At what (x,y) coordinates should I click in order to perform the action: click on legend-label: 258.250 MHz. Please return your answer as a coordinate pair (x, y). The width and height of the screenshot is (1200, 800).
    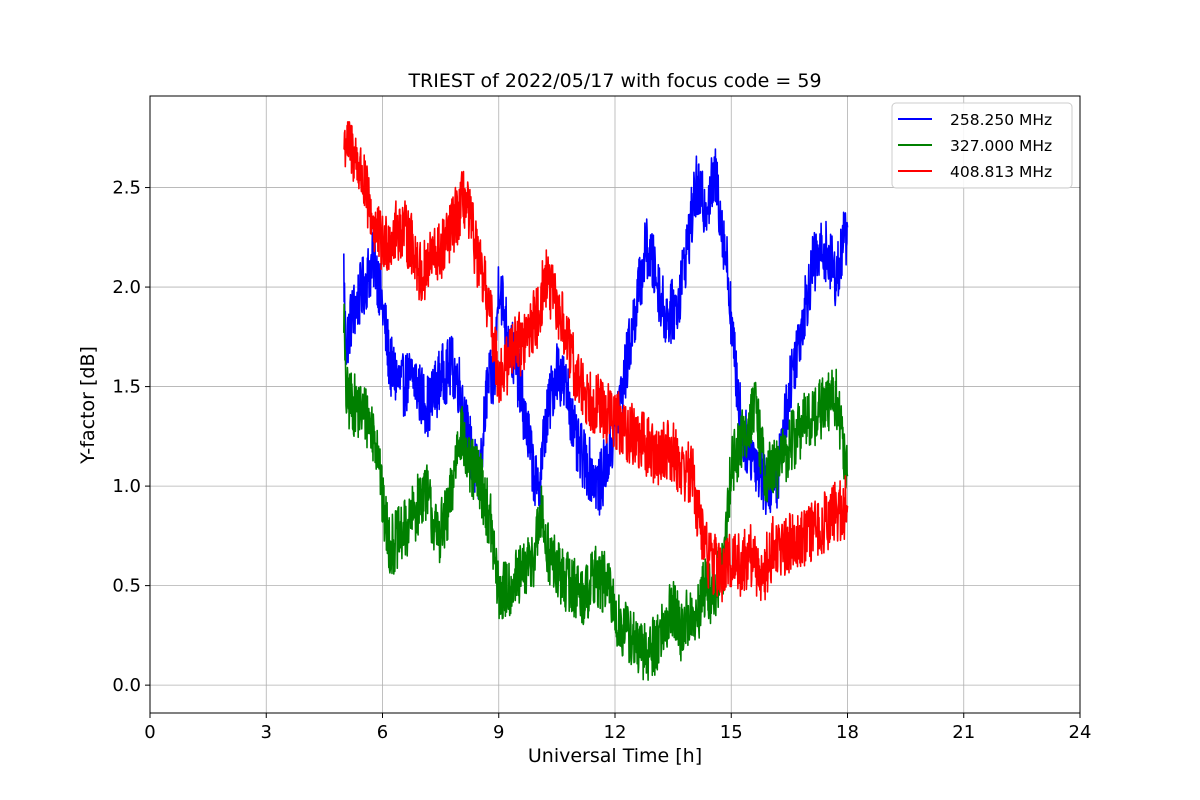
    Looking at the image, I should click on (1001, 120).